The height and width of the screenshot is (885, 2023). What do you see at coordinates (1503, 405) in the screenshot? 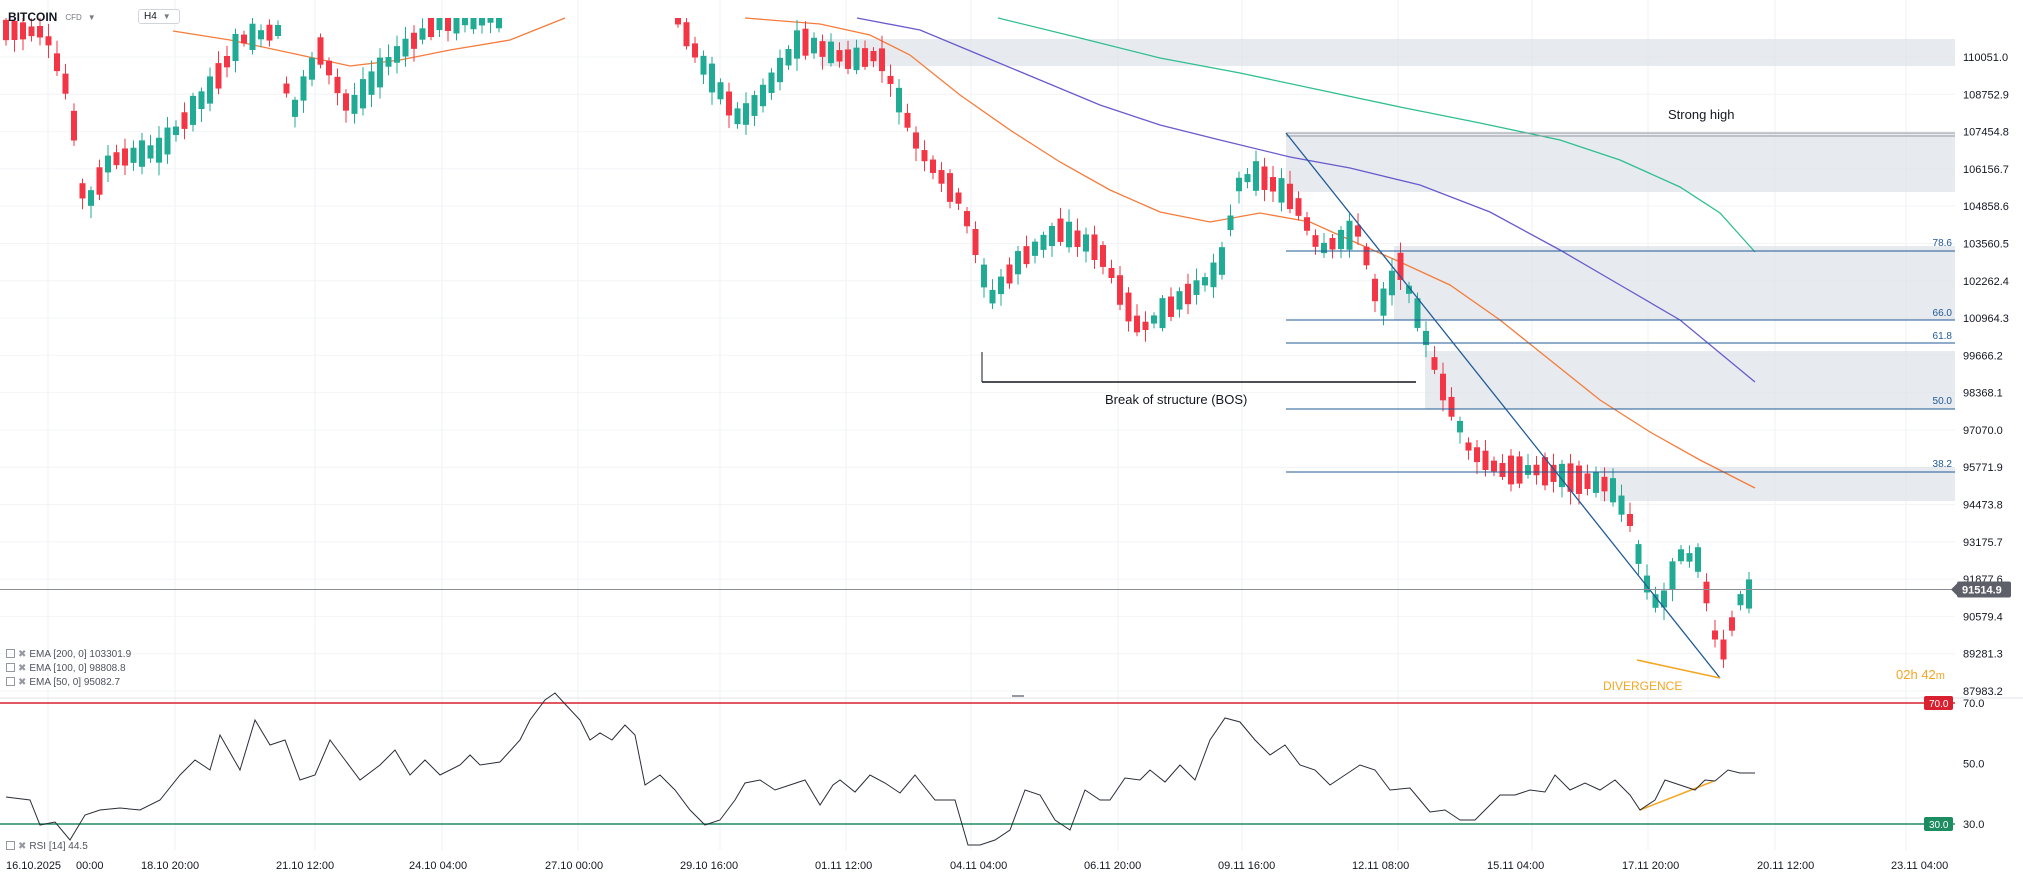
I see `fib-trendline` at bounding box center [1503, 405].